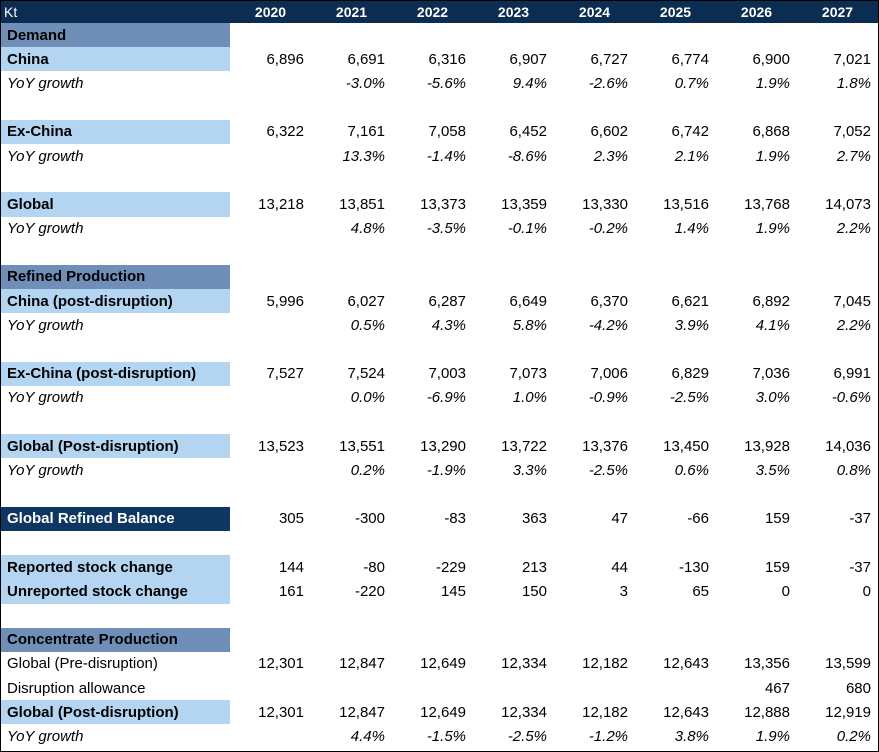 The height and width of the screenshot is (752, 879). I want to click on value-cell-2026: 0, so click(785, 591).